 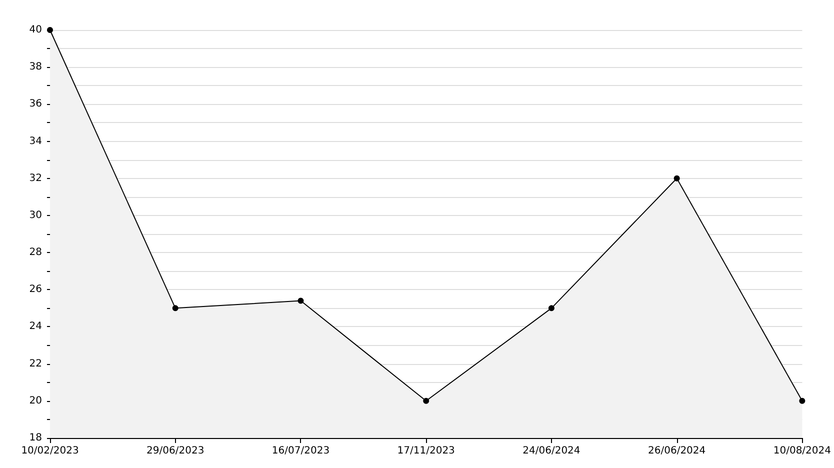 I want to click on x-tick-label: 16/07/2023, so click(x=301, y=451).